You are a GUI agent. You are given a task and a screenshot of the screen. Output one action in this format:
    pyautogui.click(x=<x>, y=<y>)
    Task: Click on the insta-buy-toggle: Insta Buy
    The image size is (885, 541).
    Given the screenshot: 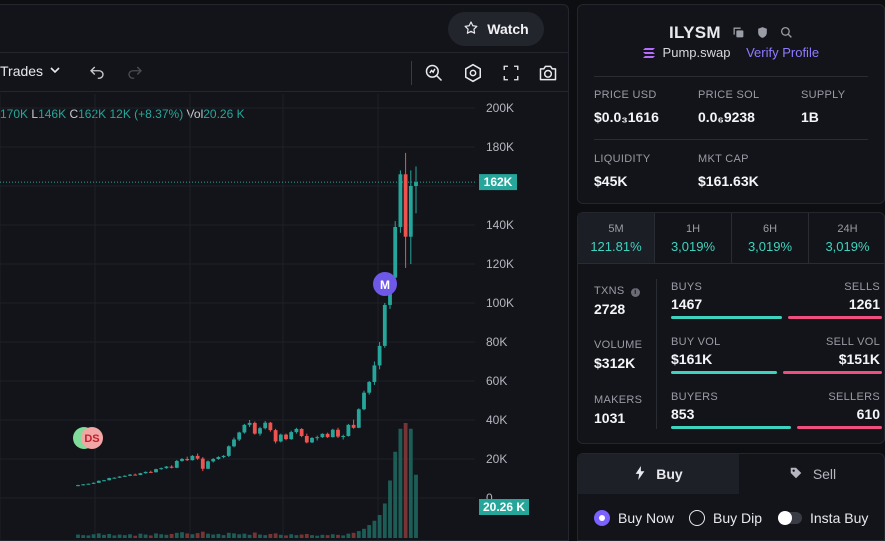 What is the action you would take?
    pyautogui.click(x=823, y=518)
    